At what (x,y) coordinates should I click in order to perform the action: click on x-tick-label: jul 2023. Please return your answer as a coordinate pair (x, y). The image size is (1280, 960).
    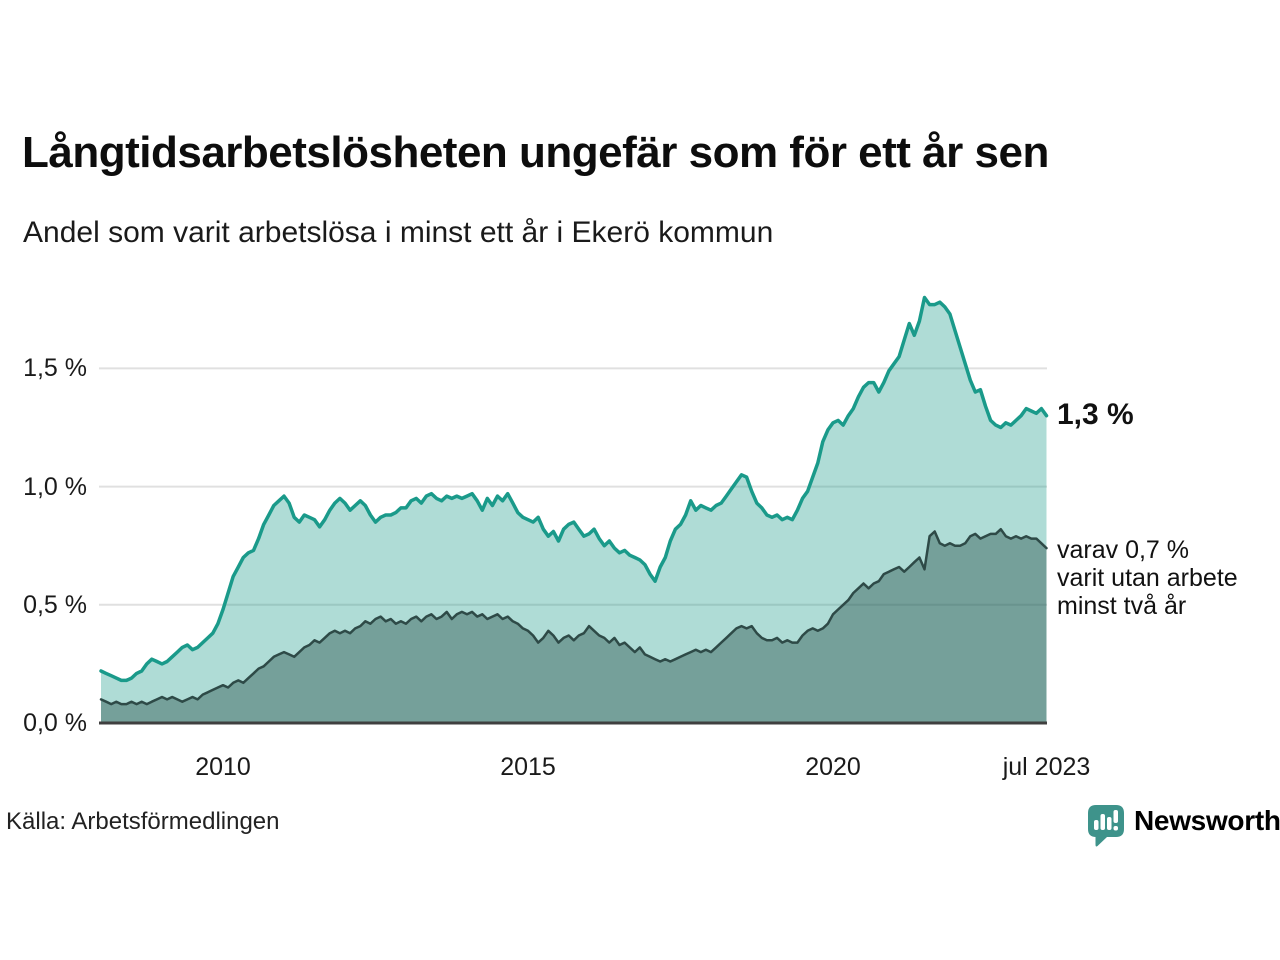
    Looking at the image, I should click on (1046, 767).